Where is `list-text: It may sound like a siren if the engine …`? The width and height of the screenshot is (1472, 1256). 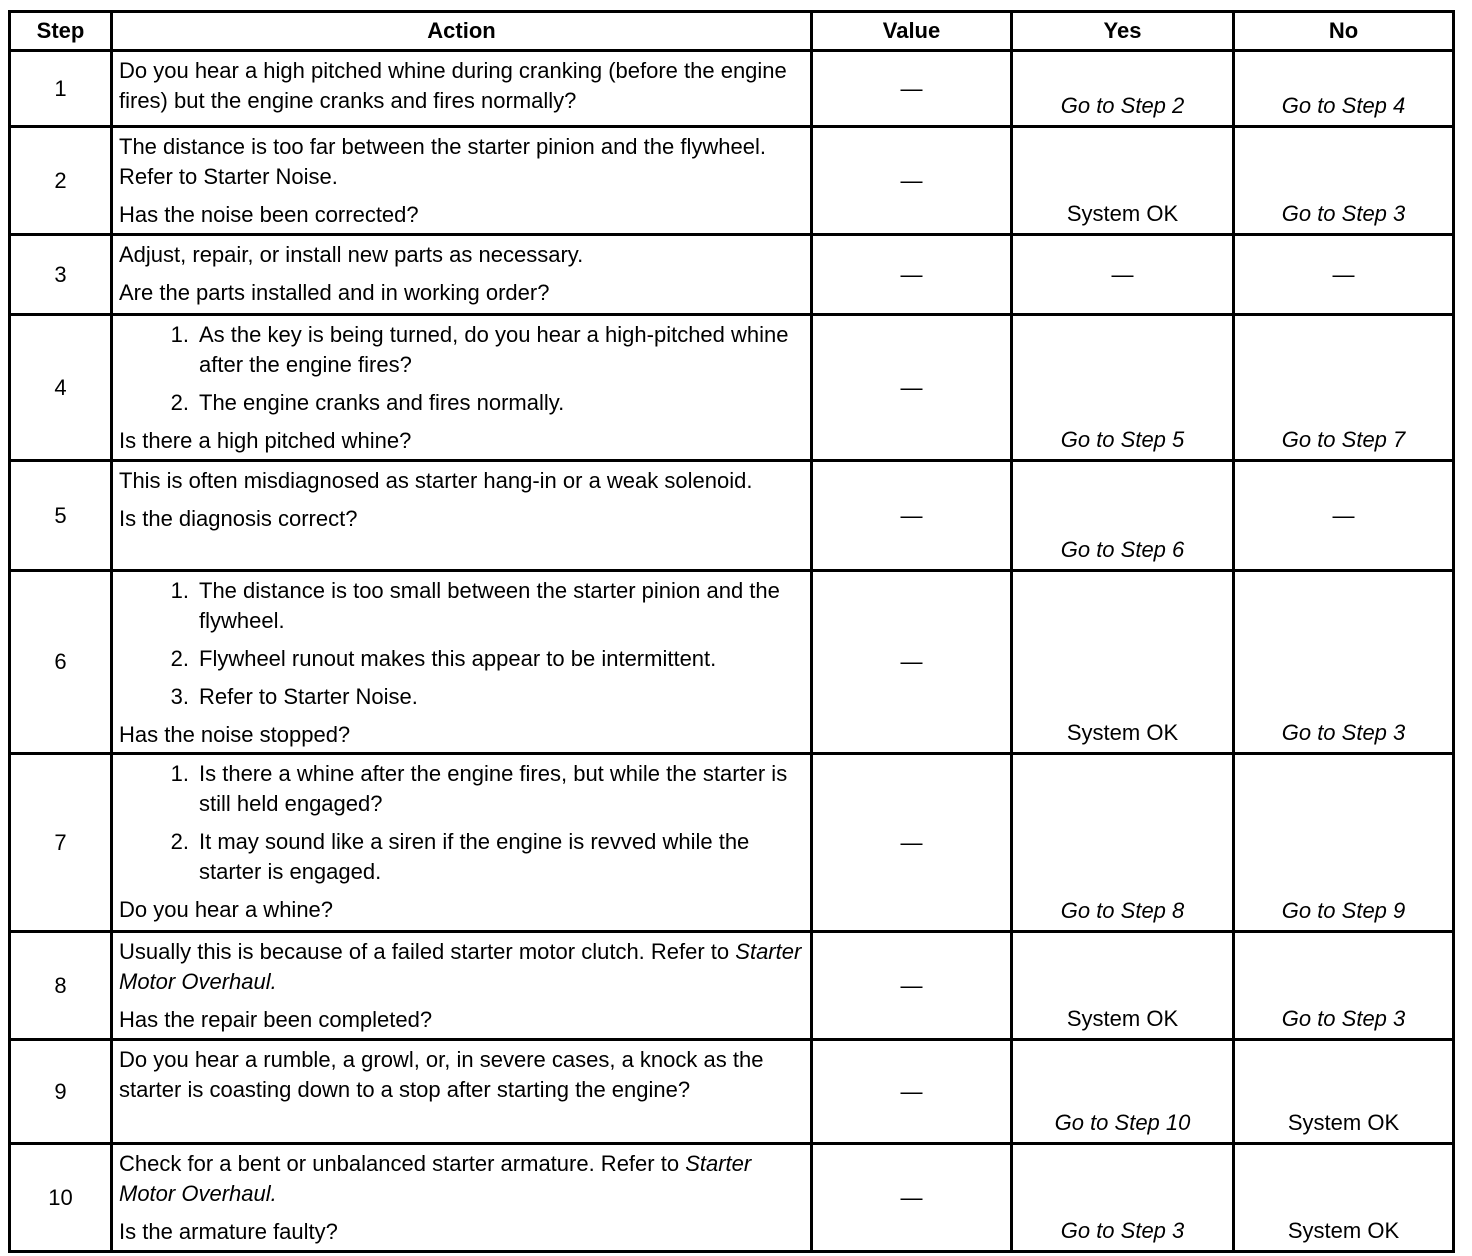 list-text: It may sound like a siren if the engine … is located at coordinates (502, 857).